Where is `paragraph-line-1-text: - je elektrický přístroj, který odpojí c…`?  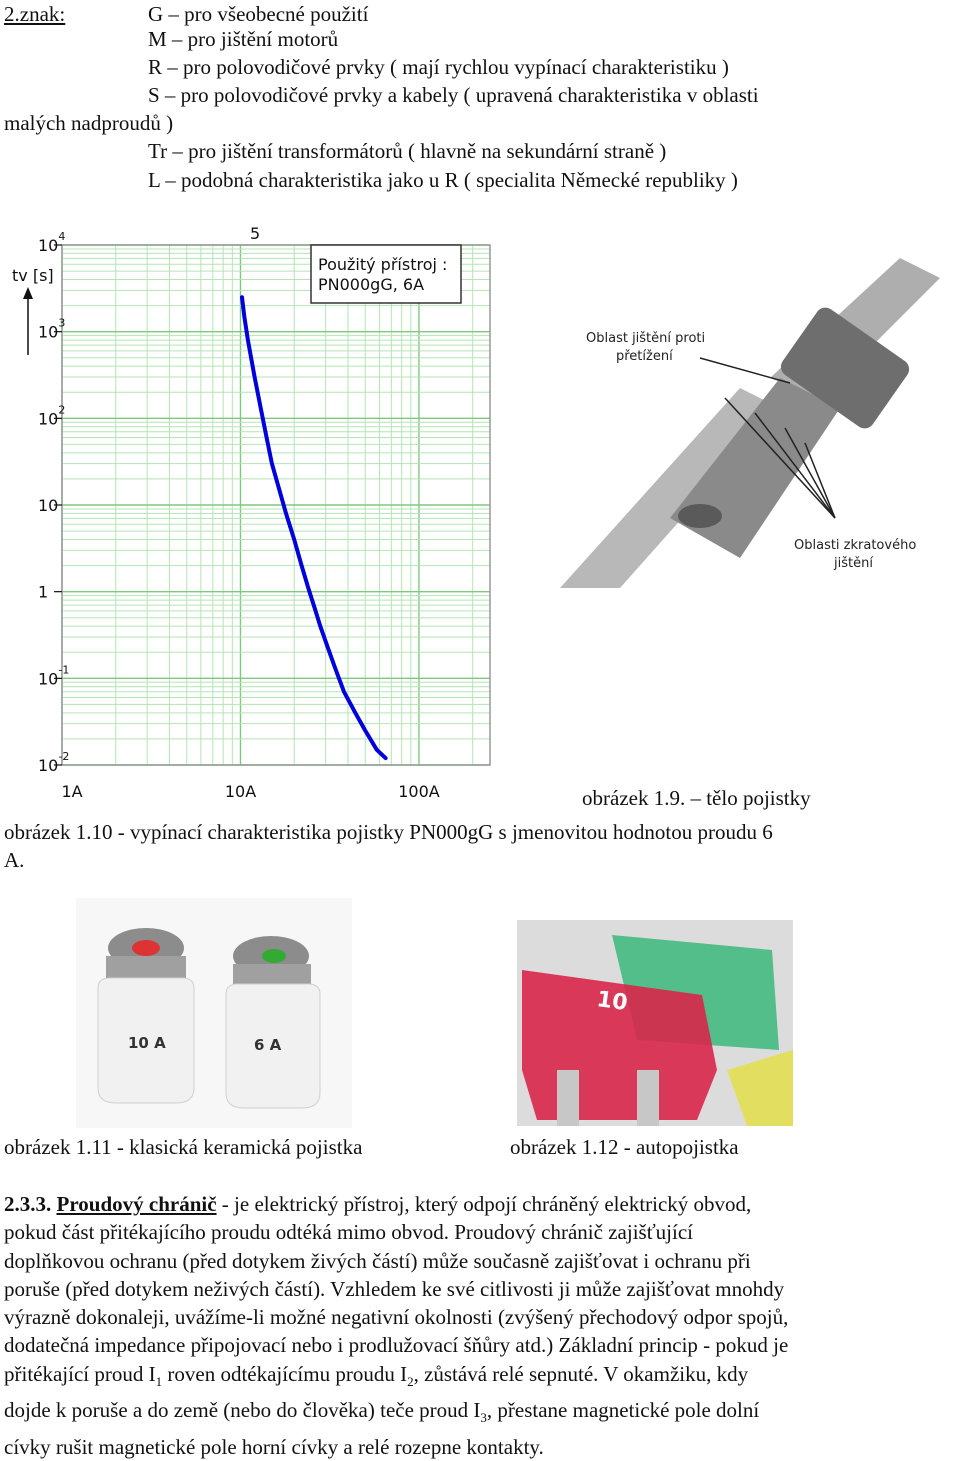 paragraph-line-1-text: - je elektrický přístroj, který odpojí c… is located at coordinates (484, 1204).